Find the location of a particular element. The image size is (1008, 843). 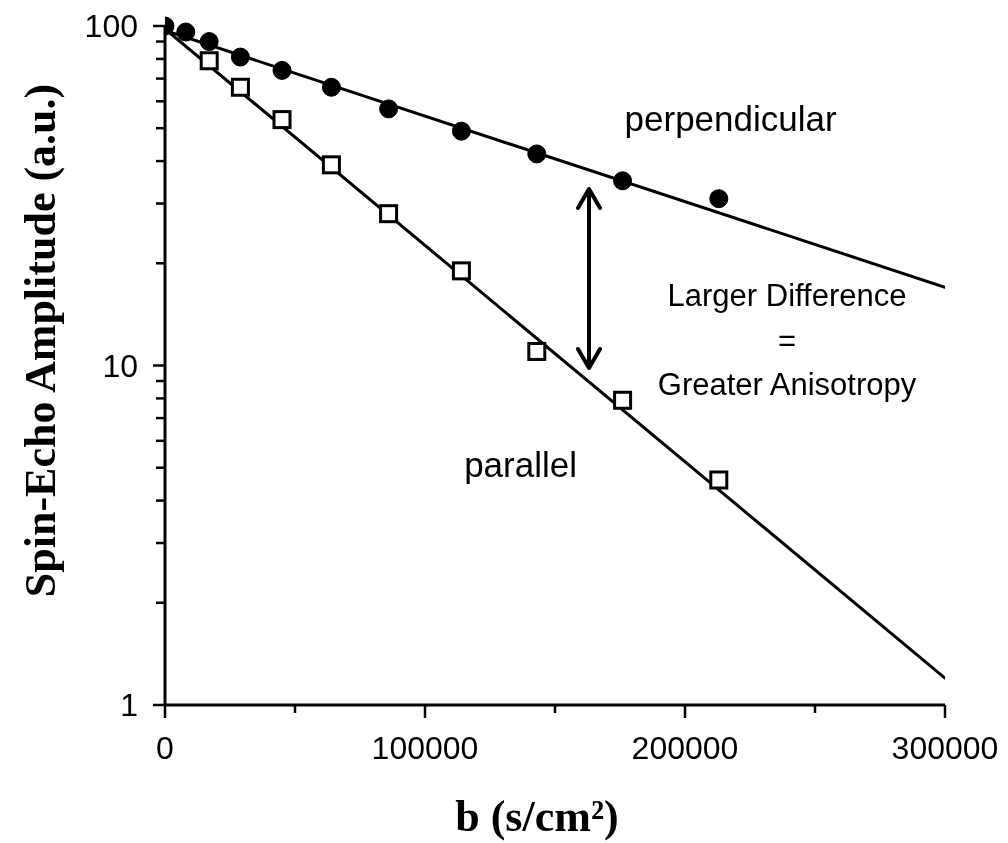

series-label: perpendicular is located at coordinates (730, 118).